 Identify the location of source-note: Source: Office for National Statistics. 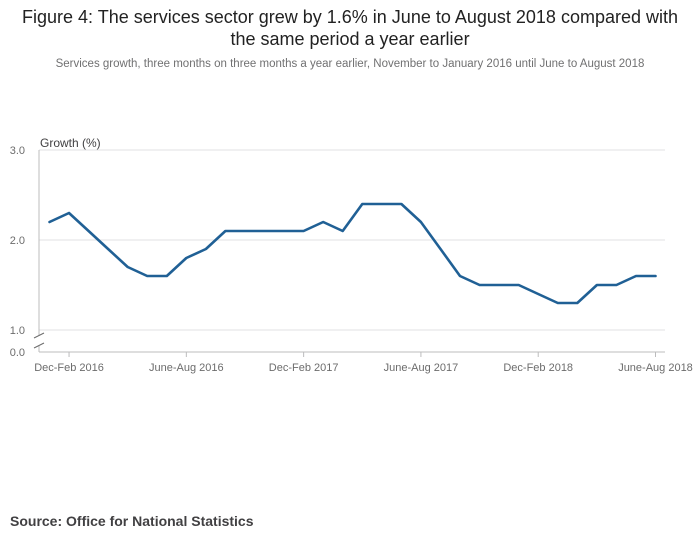
(132, 521).